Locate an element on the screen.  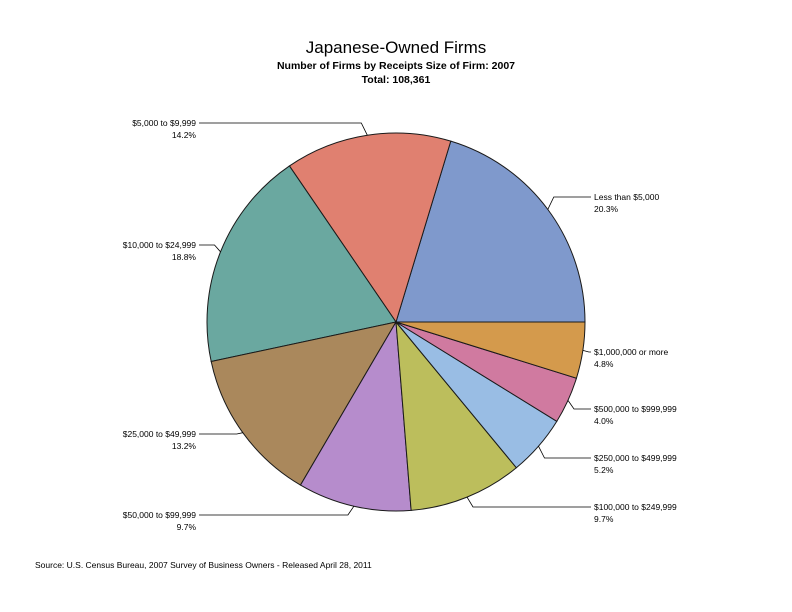
slice-category-label: $250,000 to $499,999 is located at coordinates (635, 458).